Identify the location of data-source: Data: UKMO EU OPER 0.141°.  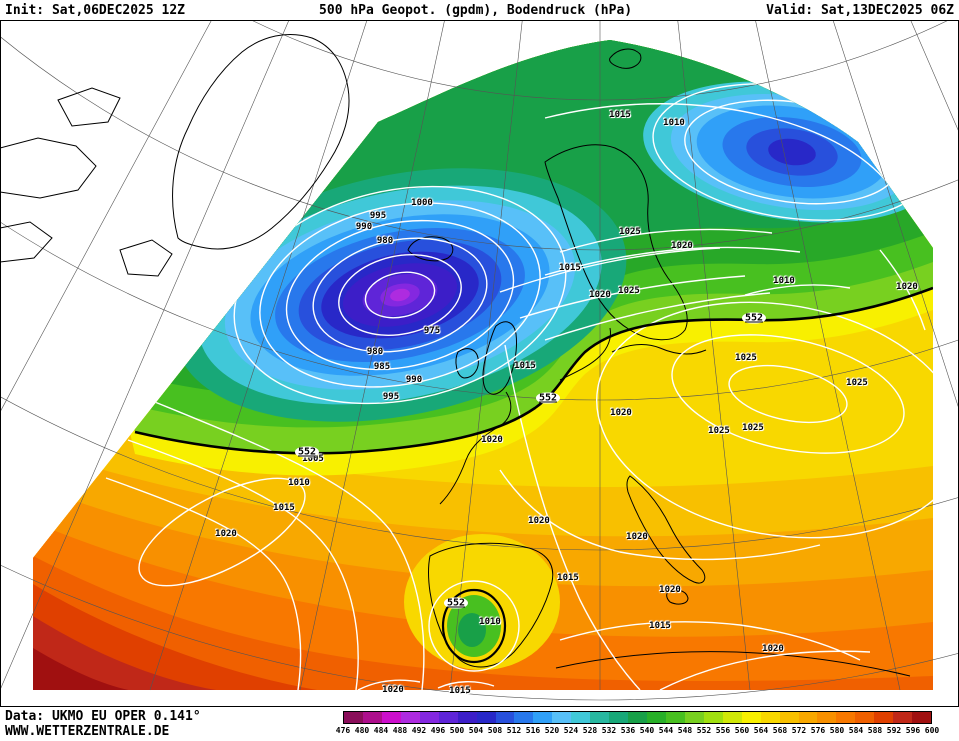
(103, 716).